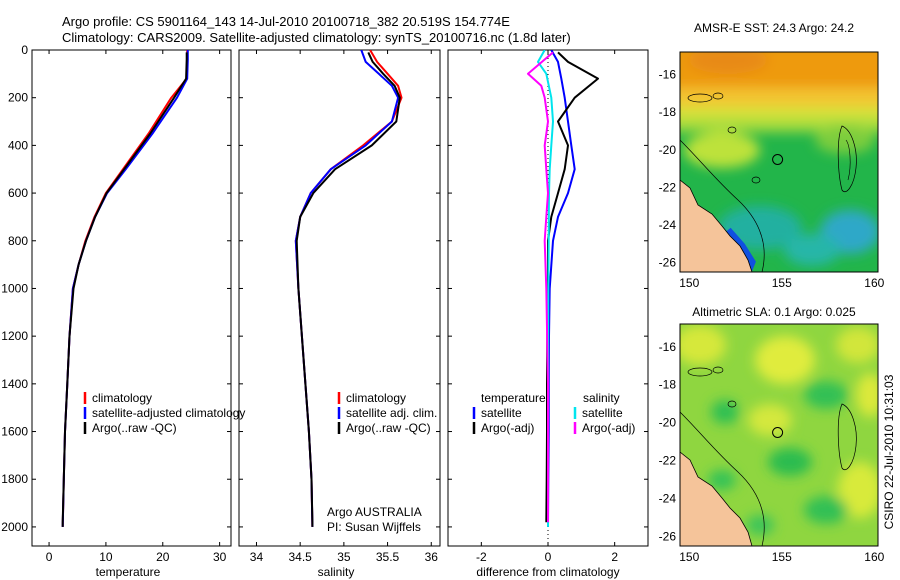  Describe the element at coordinates (49, 557) in the screenshot. I see `temperature-profile-xtick-label: 0` at that location.